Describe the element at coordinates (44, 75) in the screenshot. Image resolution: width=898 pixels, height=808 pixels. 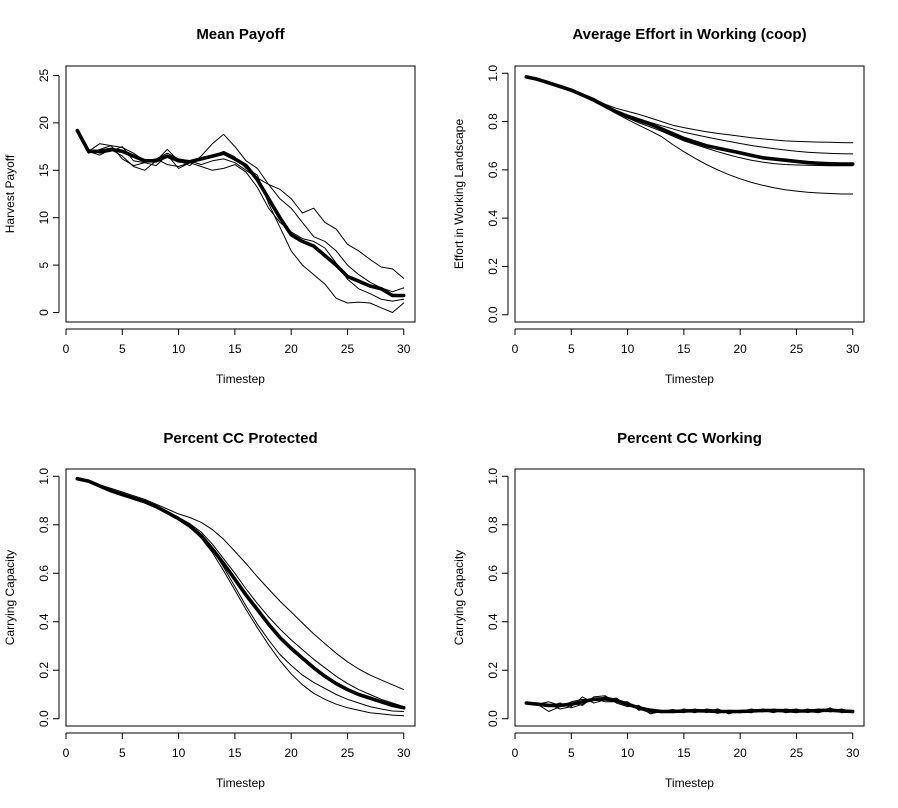
I see `y-tick-label: 25` at that location.